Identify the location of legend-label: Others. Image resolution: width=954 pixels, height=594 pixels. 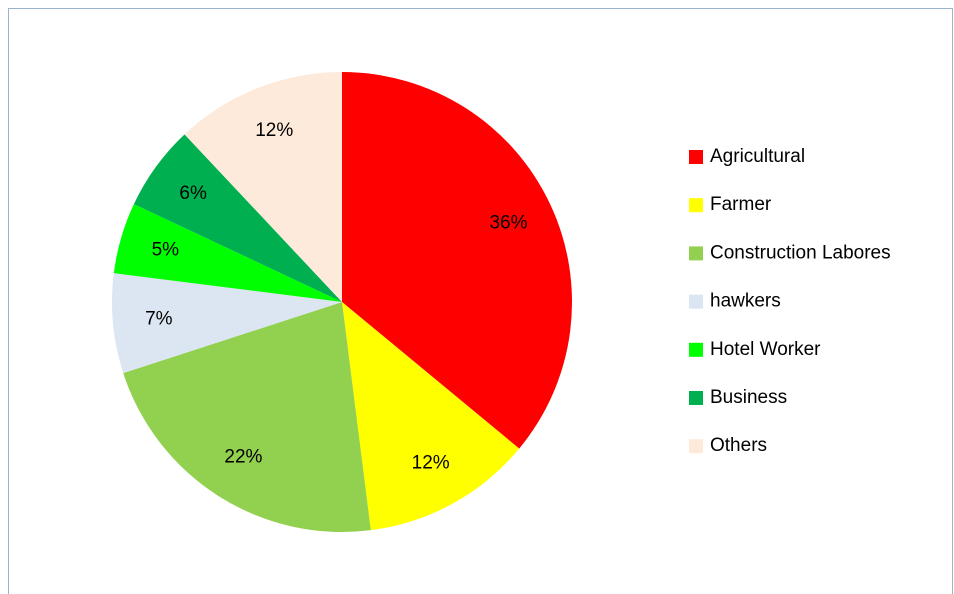
(738, 445).